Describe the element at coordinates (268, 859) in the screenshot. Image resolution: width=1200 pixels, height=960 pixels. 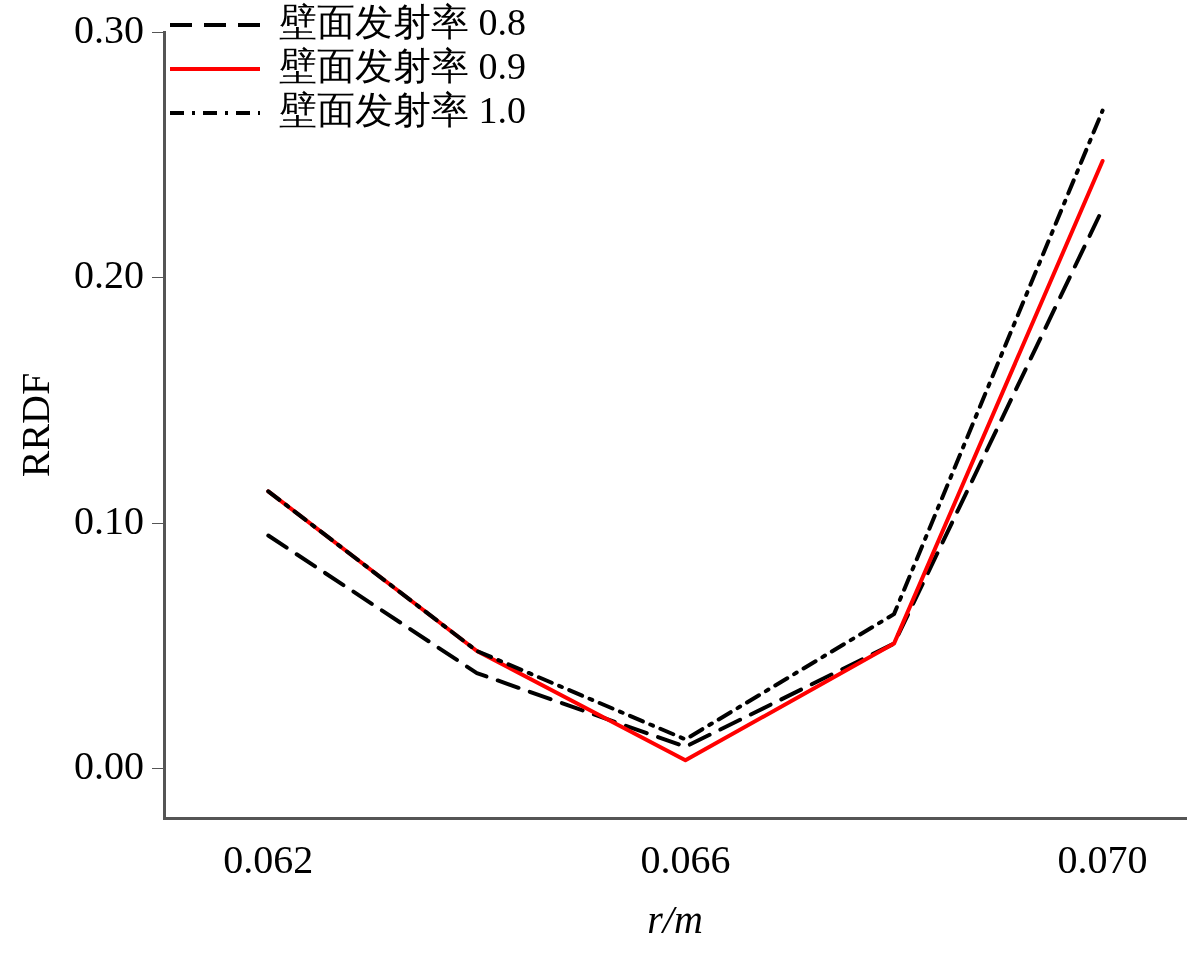
I see `x-tick-label: 0.062` at that location.